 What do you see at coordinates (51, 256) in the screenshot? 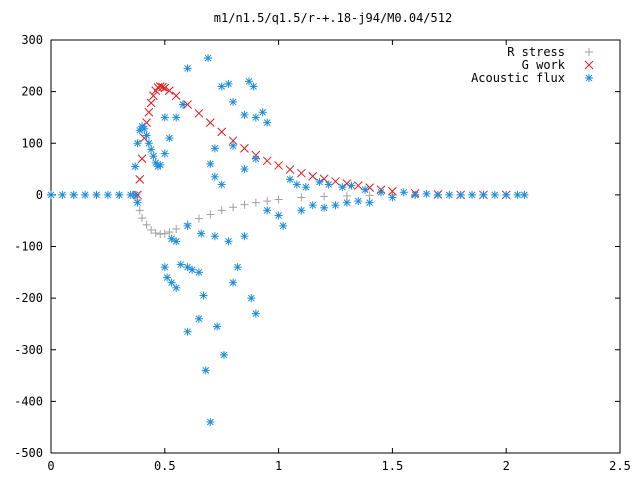
I see `x-tick: 0` at bounding box center [51, 256].